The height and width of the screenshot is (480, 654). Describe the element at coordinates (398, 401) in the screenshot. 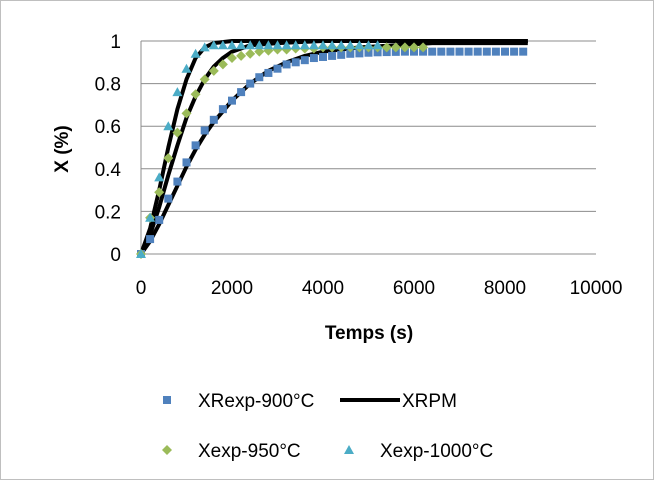

I see `legend-item-xrpm: XRPM` at that location.